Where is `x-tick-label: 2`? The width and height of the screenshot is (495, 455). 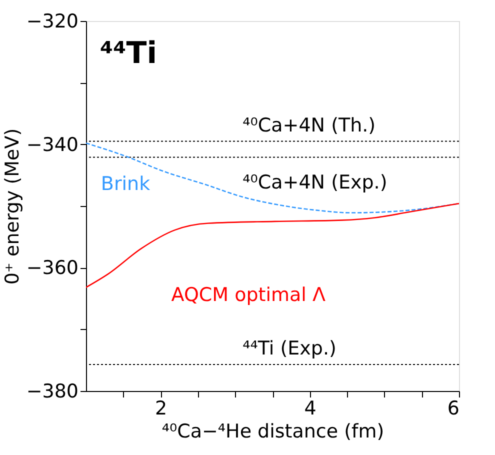 x-tick-label: 2 is located at coordinates (161, 409).